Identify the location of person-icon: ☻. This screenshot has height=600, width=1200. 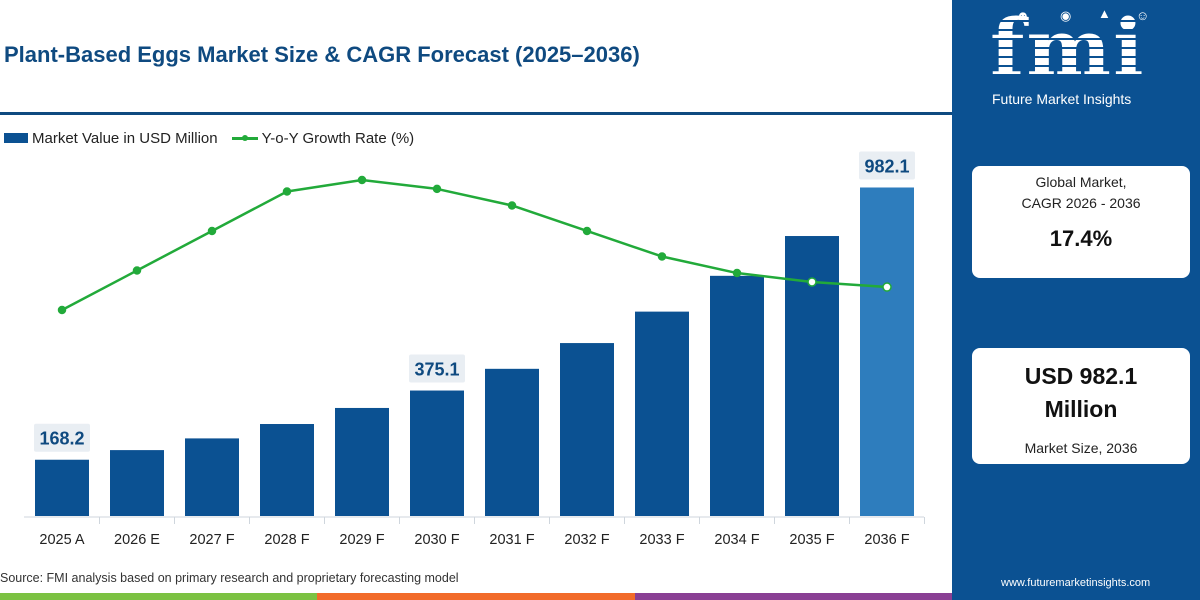
(1023, 15).